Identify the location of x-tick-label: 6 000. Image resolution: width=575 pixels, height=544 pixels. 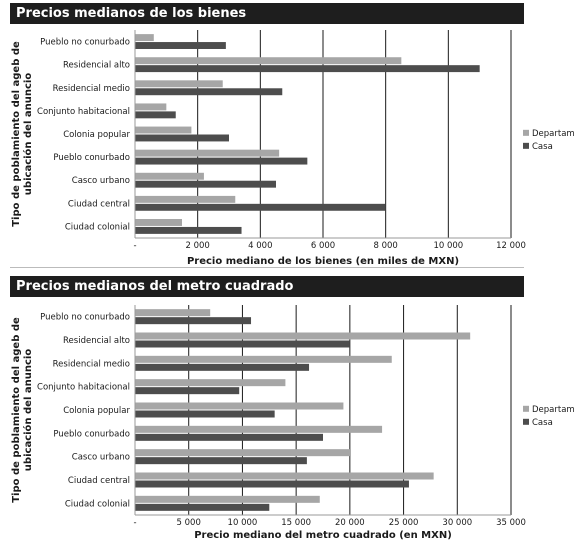
(323, 246).